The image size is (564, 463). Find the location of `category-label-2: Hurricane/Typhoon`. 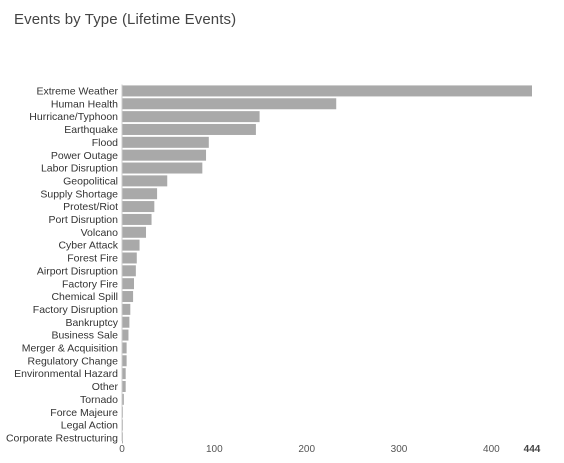

category-label-2: Hurricane/Typhoon is located at coordinates (73, 117).